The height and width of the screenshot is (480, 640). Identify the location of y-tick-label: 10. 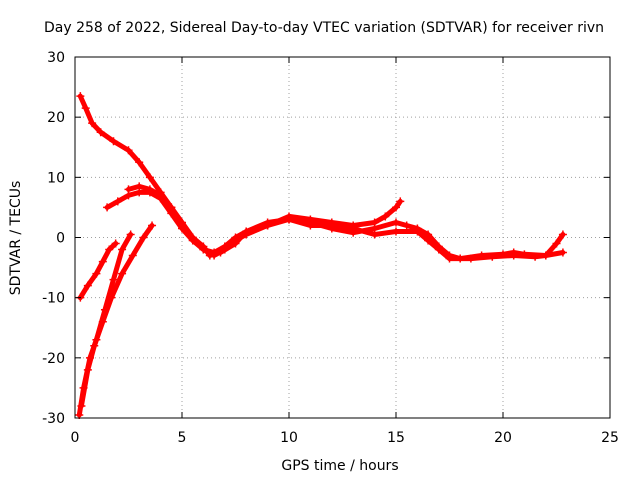
(56, 178).